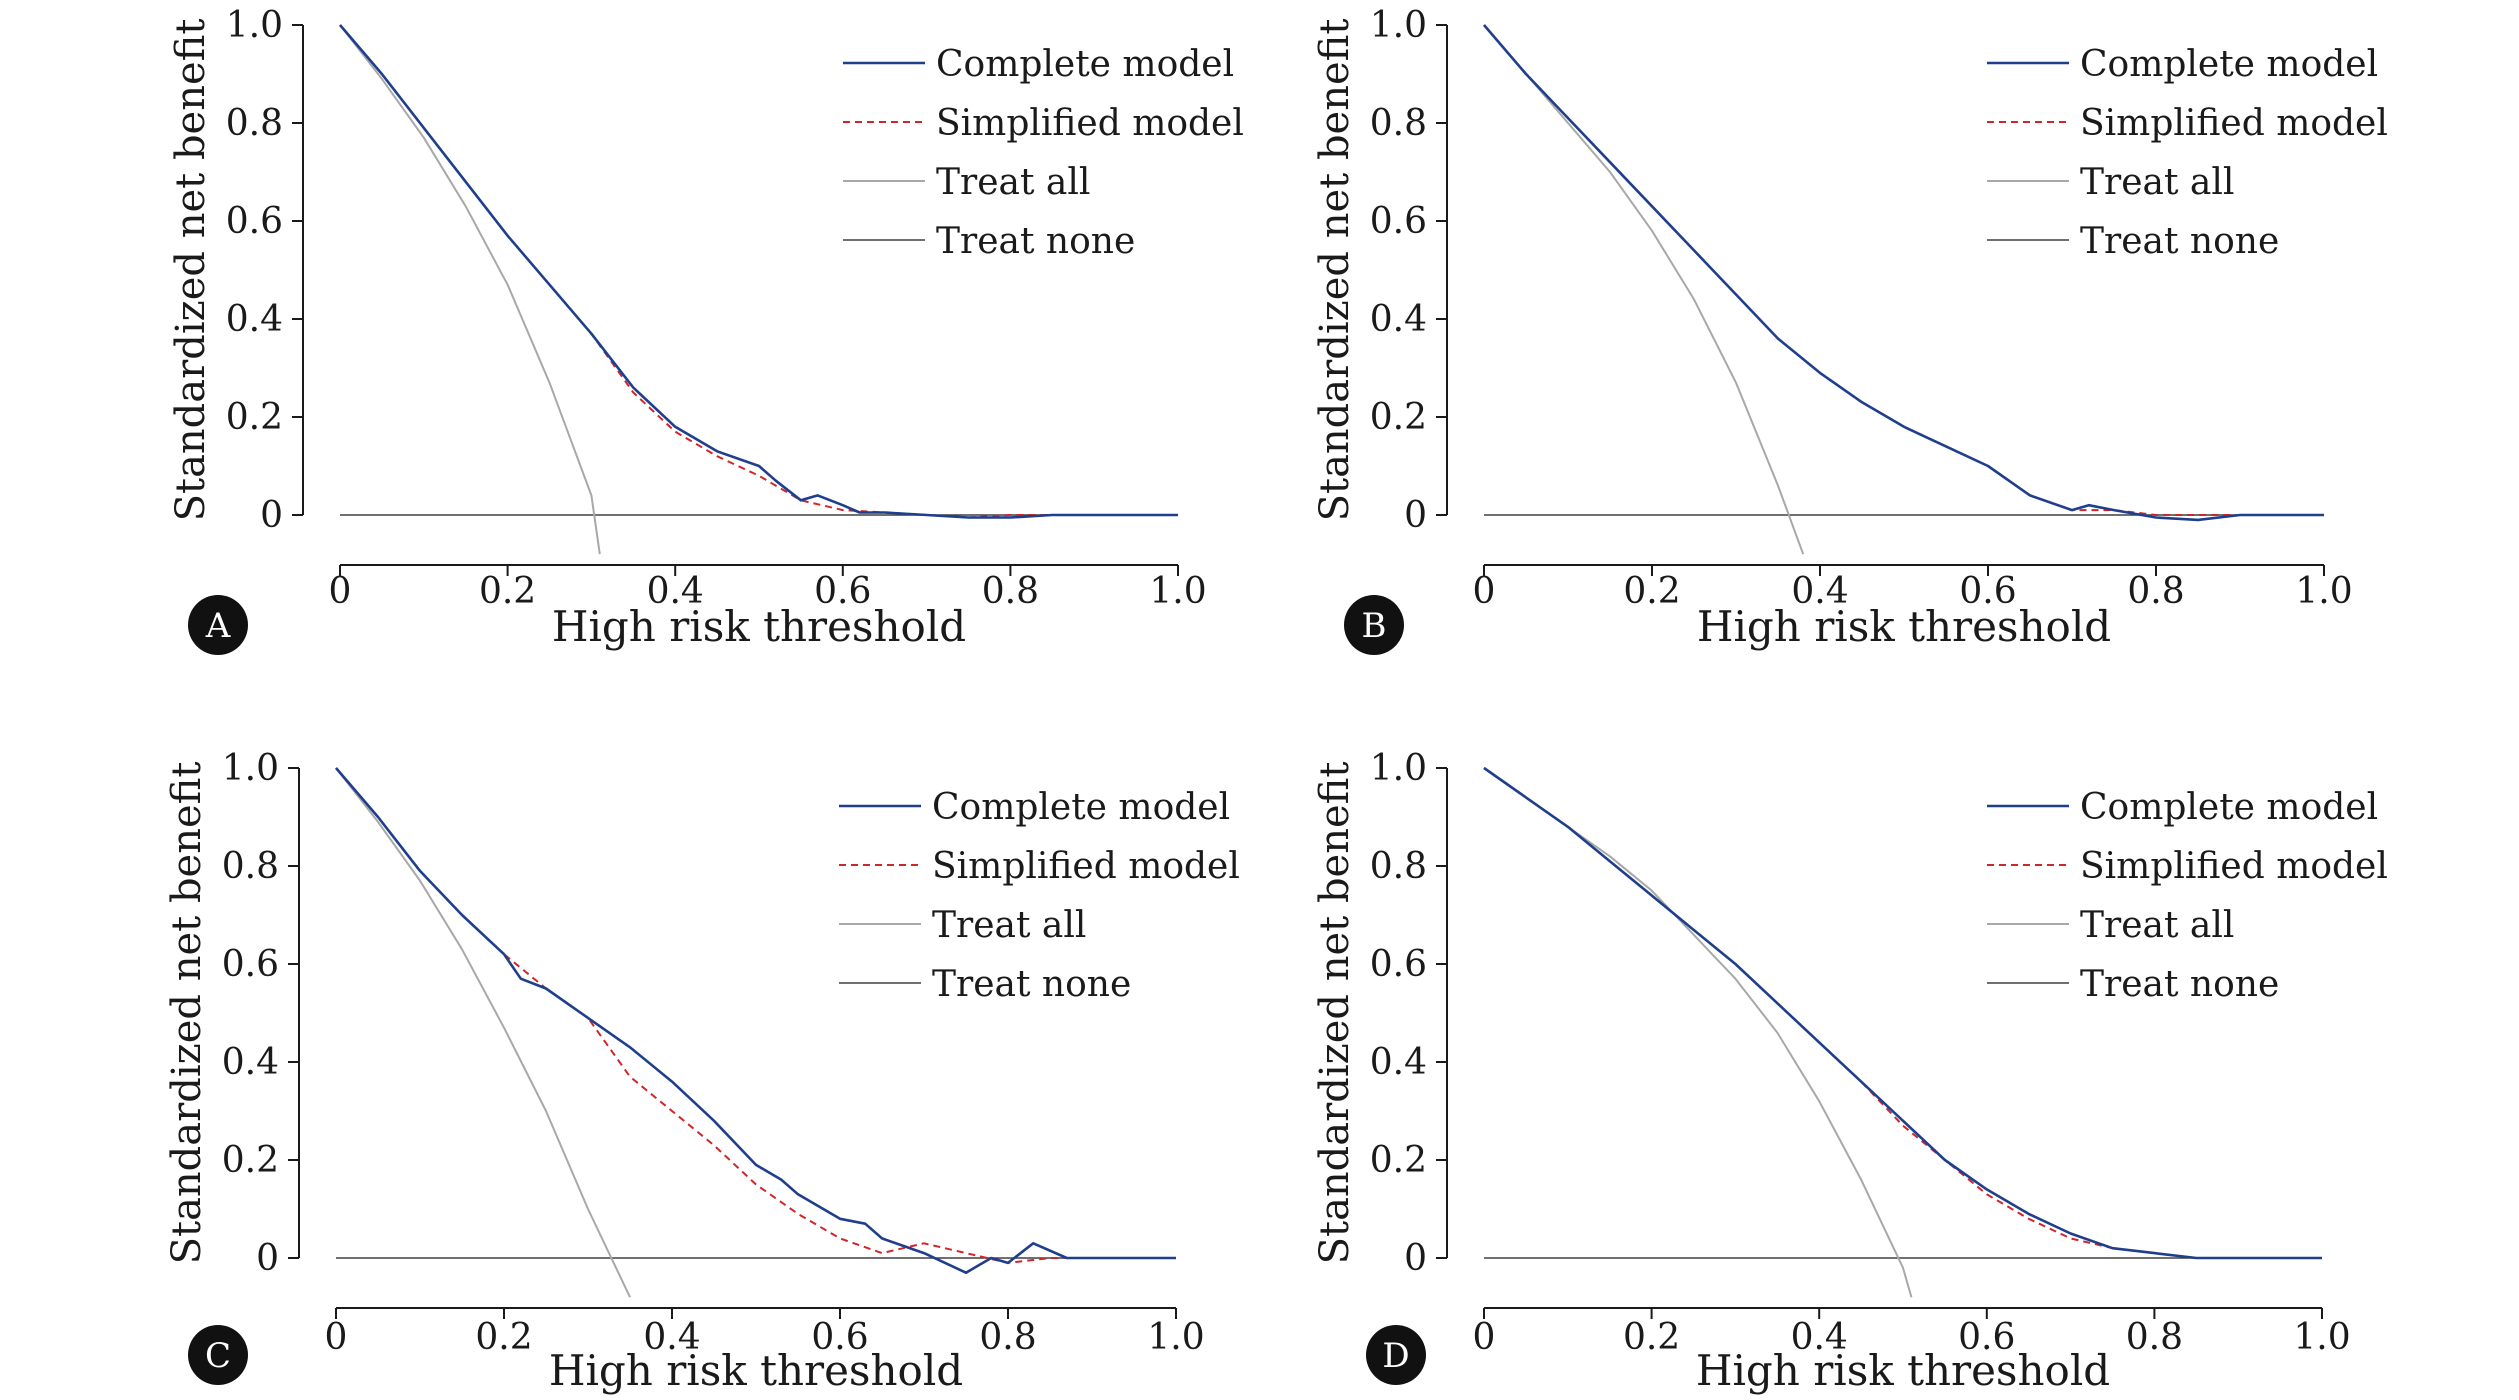 The image size is (2519, 1400). I want to click on panel-badge-label: C, so click(218, 1356).